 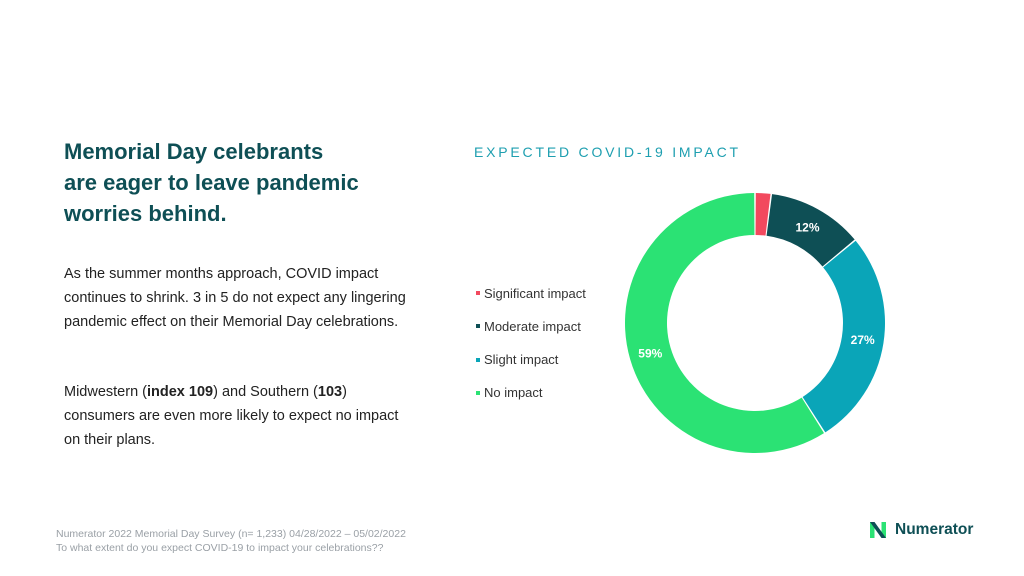 What do you see at coordinates (211, 182) in the screenshot?
I see `title-line-2: are eager to leave pandemic` at bounding box center [211, 182].